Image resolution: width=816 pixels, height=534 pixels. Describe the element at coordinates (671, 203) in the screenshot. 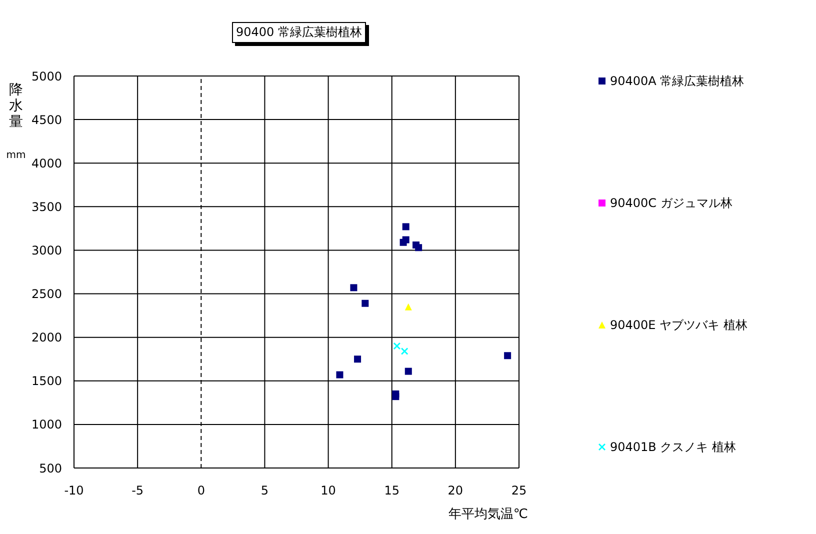

I see `legend-label: 90400C ガジュマル林` at that location.